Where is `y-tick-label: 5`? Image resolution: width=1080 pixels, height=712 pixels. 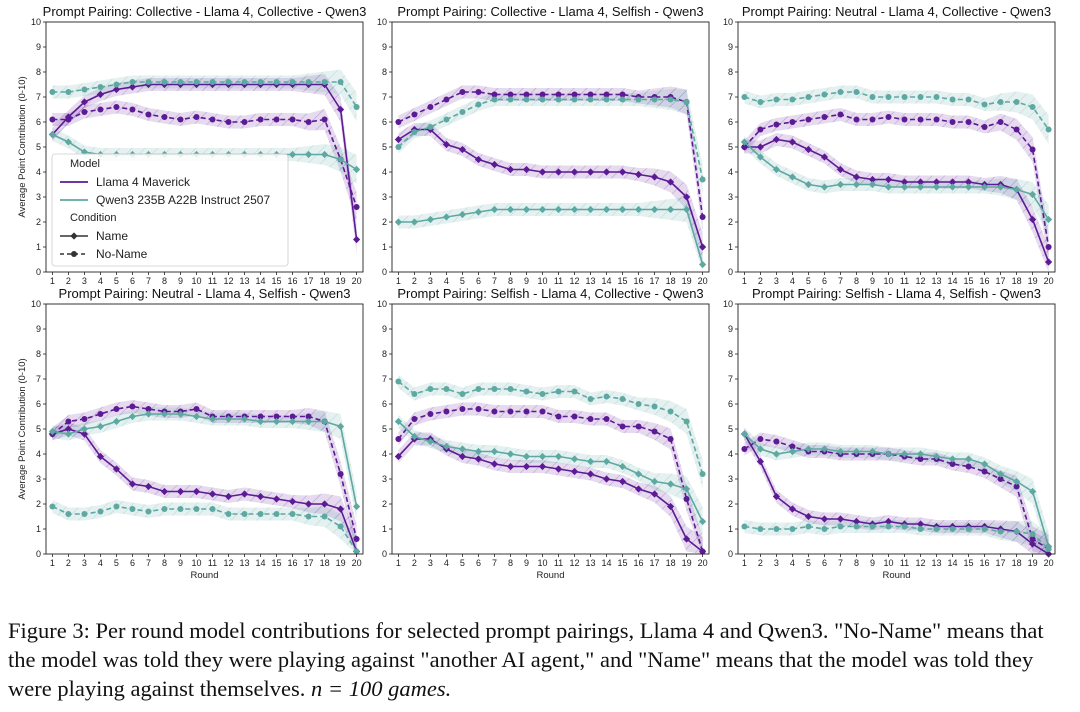 y-tick-label: 5 is located at coordinates (38, 147).